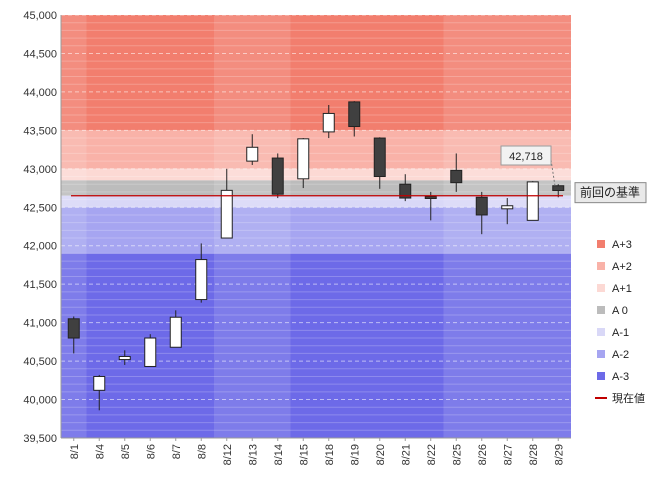  I want to click on y-tick-label: 41,000, so click(40, 324).